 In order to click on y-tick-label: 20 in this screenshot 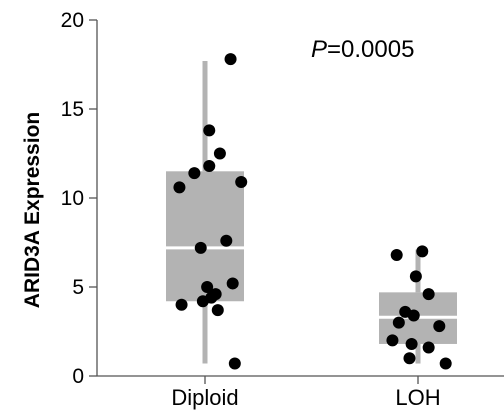, I will do `click(72, 20)`.